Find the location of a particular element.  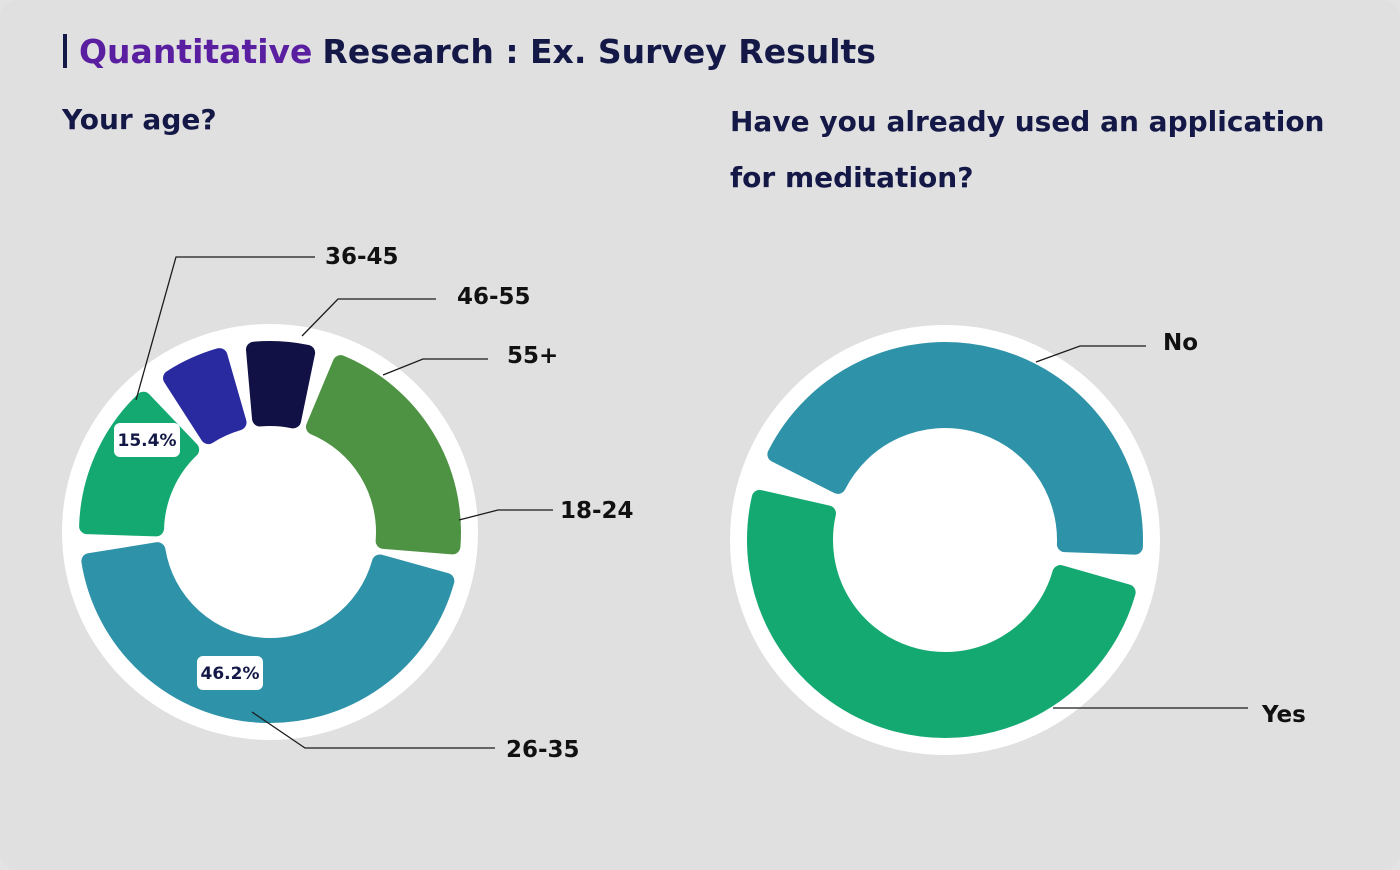

data-label-26-35: 46.2% is located at coordinates (230, 674).